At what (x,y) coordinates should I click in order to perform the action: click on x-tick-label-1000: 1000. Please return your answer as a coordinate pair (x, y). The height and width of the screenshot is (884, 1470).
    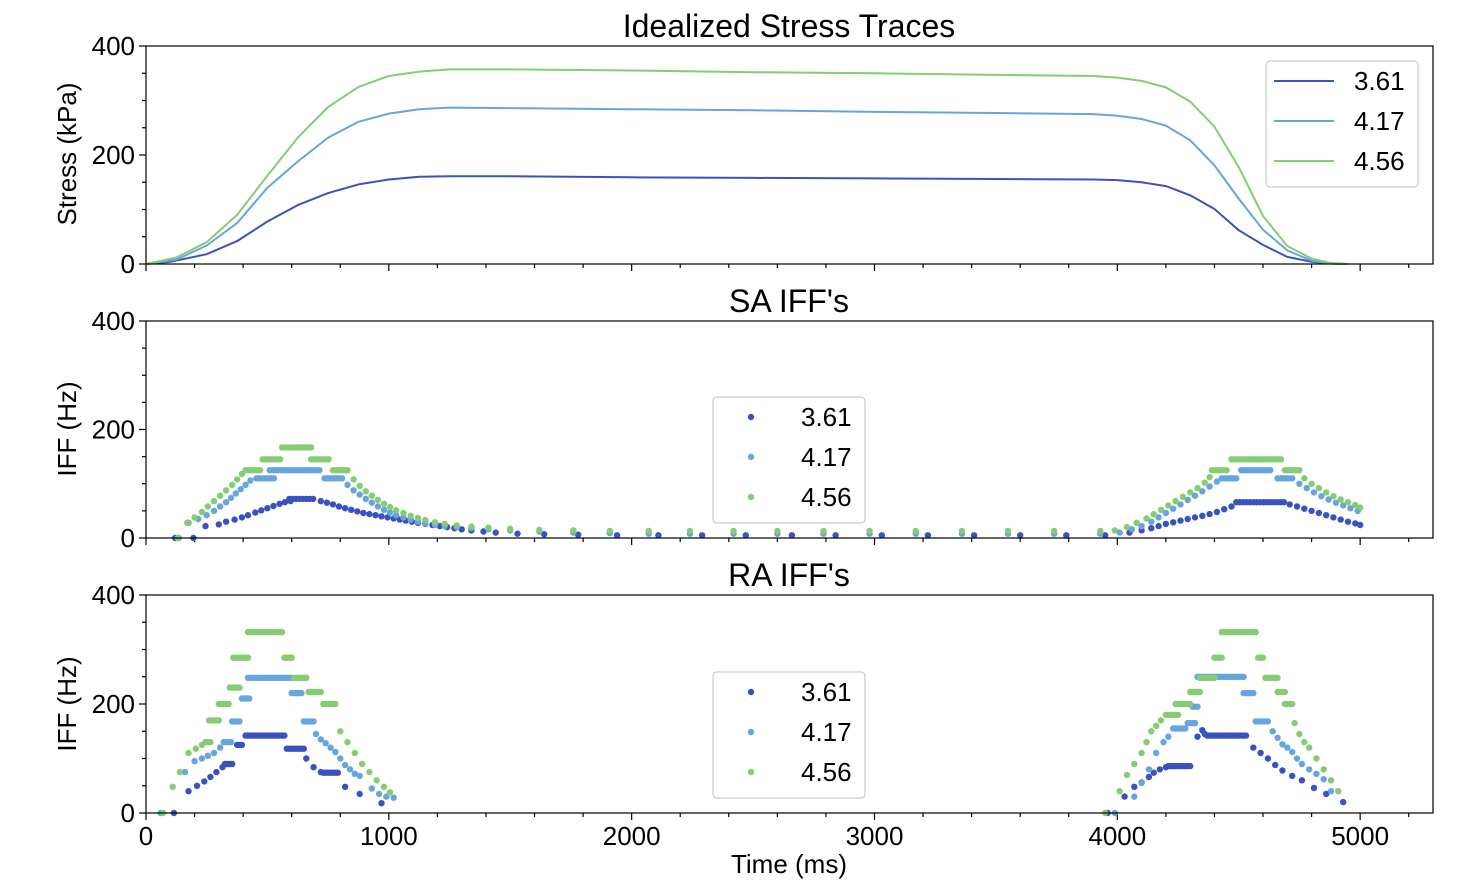
    Looking at the image, I should click on (389, 836).